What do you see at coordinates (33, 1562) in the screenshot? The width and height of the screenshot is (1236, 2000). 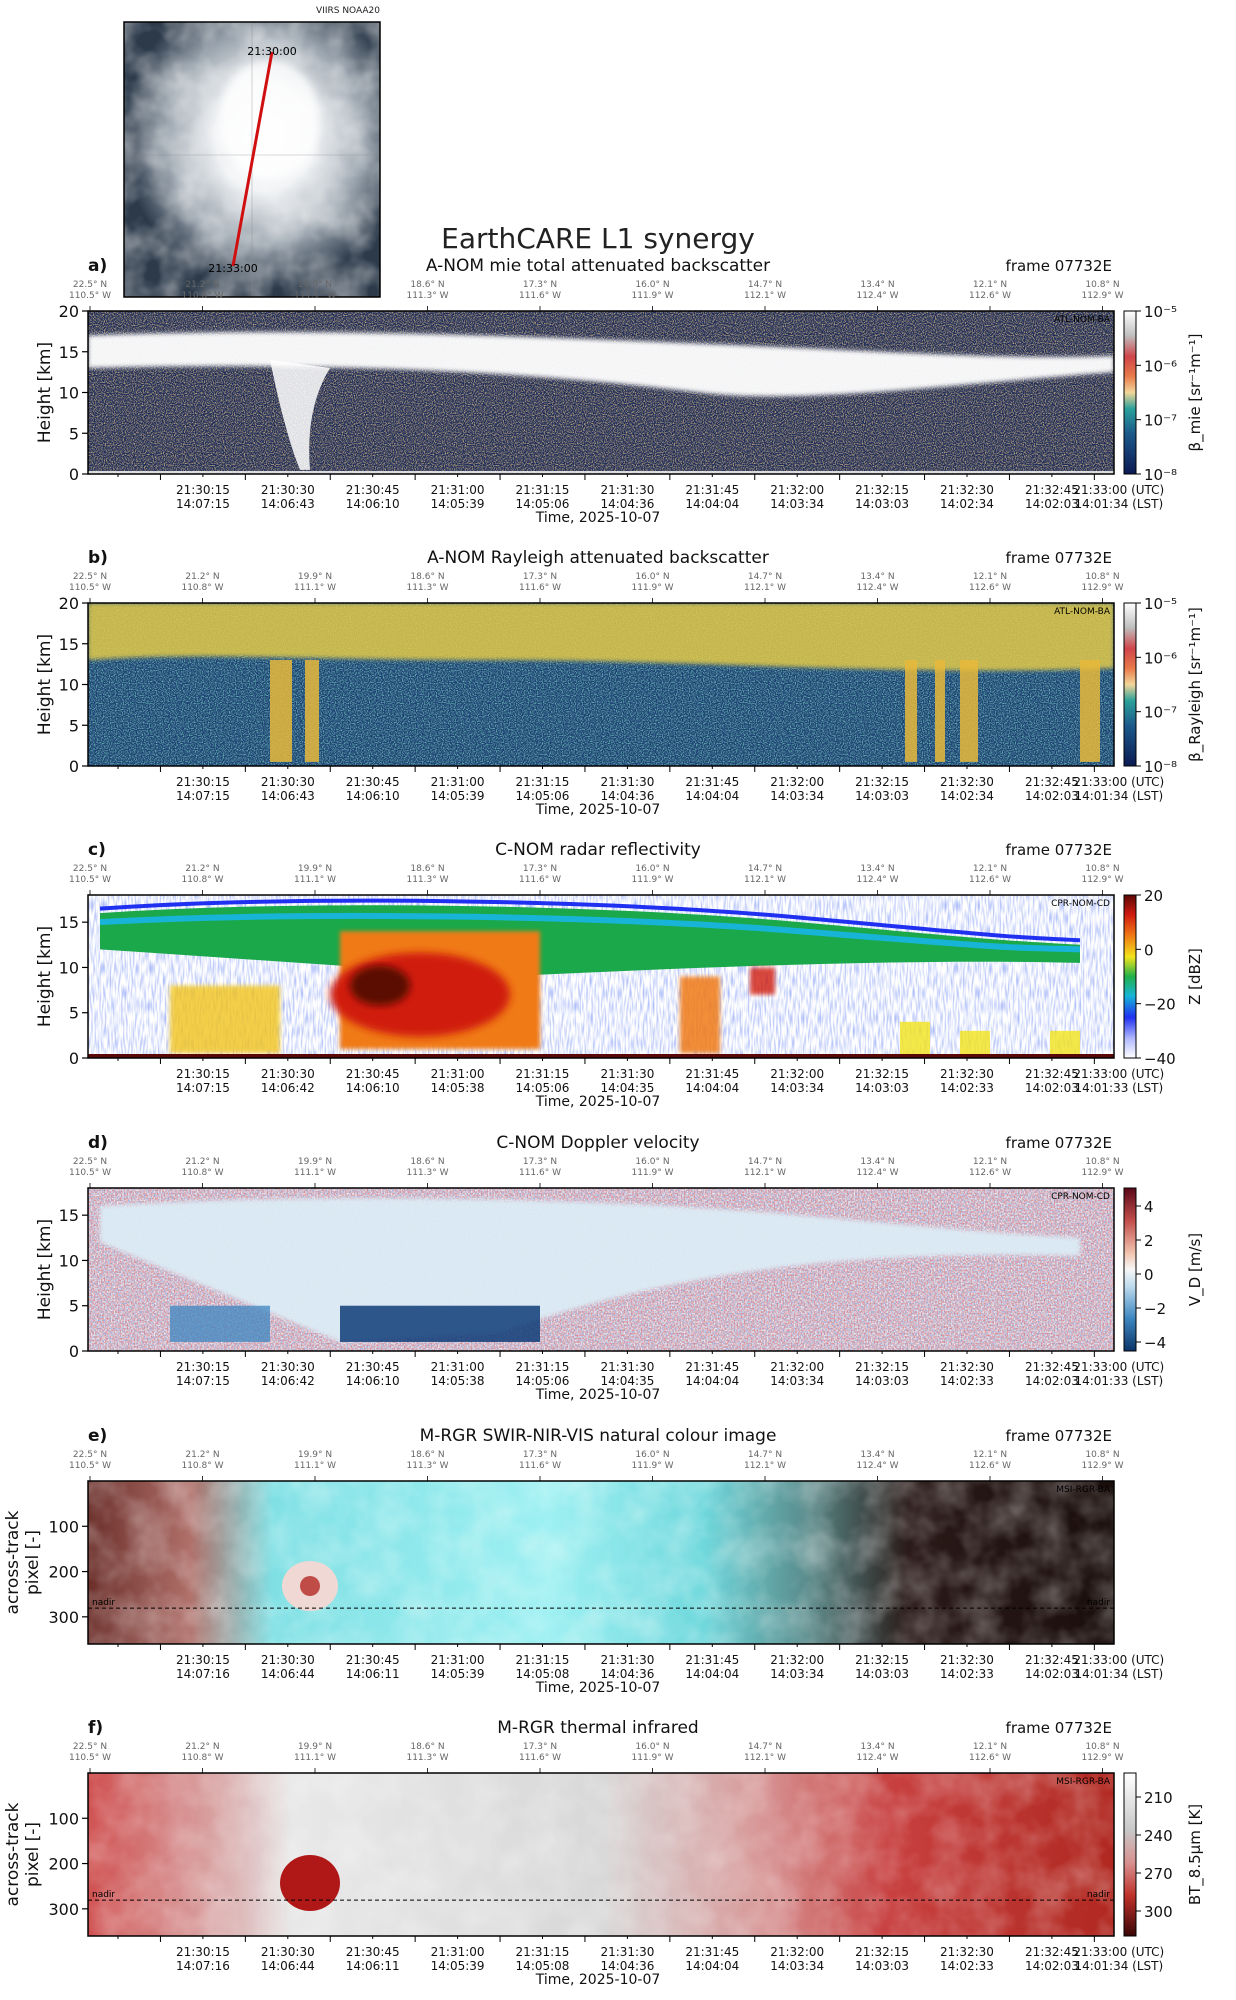 I see `y-axis-label: pixel [-]` at bounding box center [33, 1562].